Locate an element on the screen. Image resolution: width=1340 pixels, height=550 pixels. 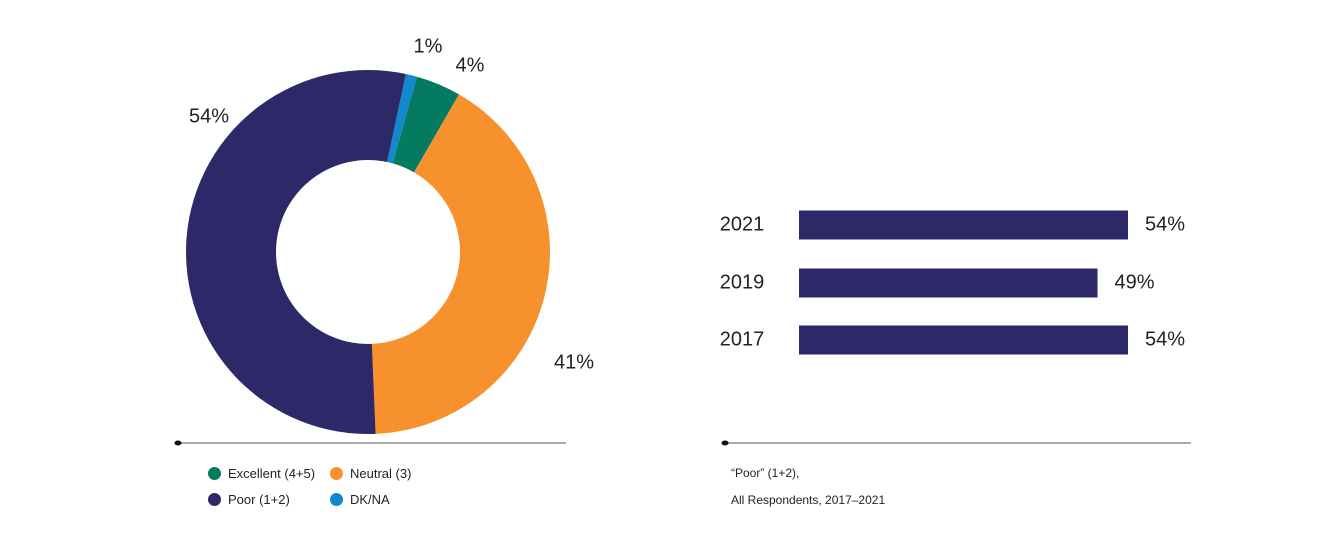
legend-label-excellent: Excellent (4+5) is located at coordinates (272, 473).